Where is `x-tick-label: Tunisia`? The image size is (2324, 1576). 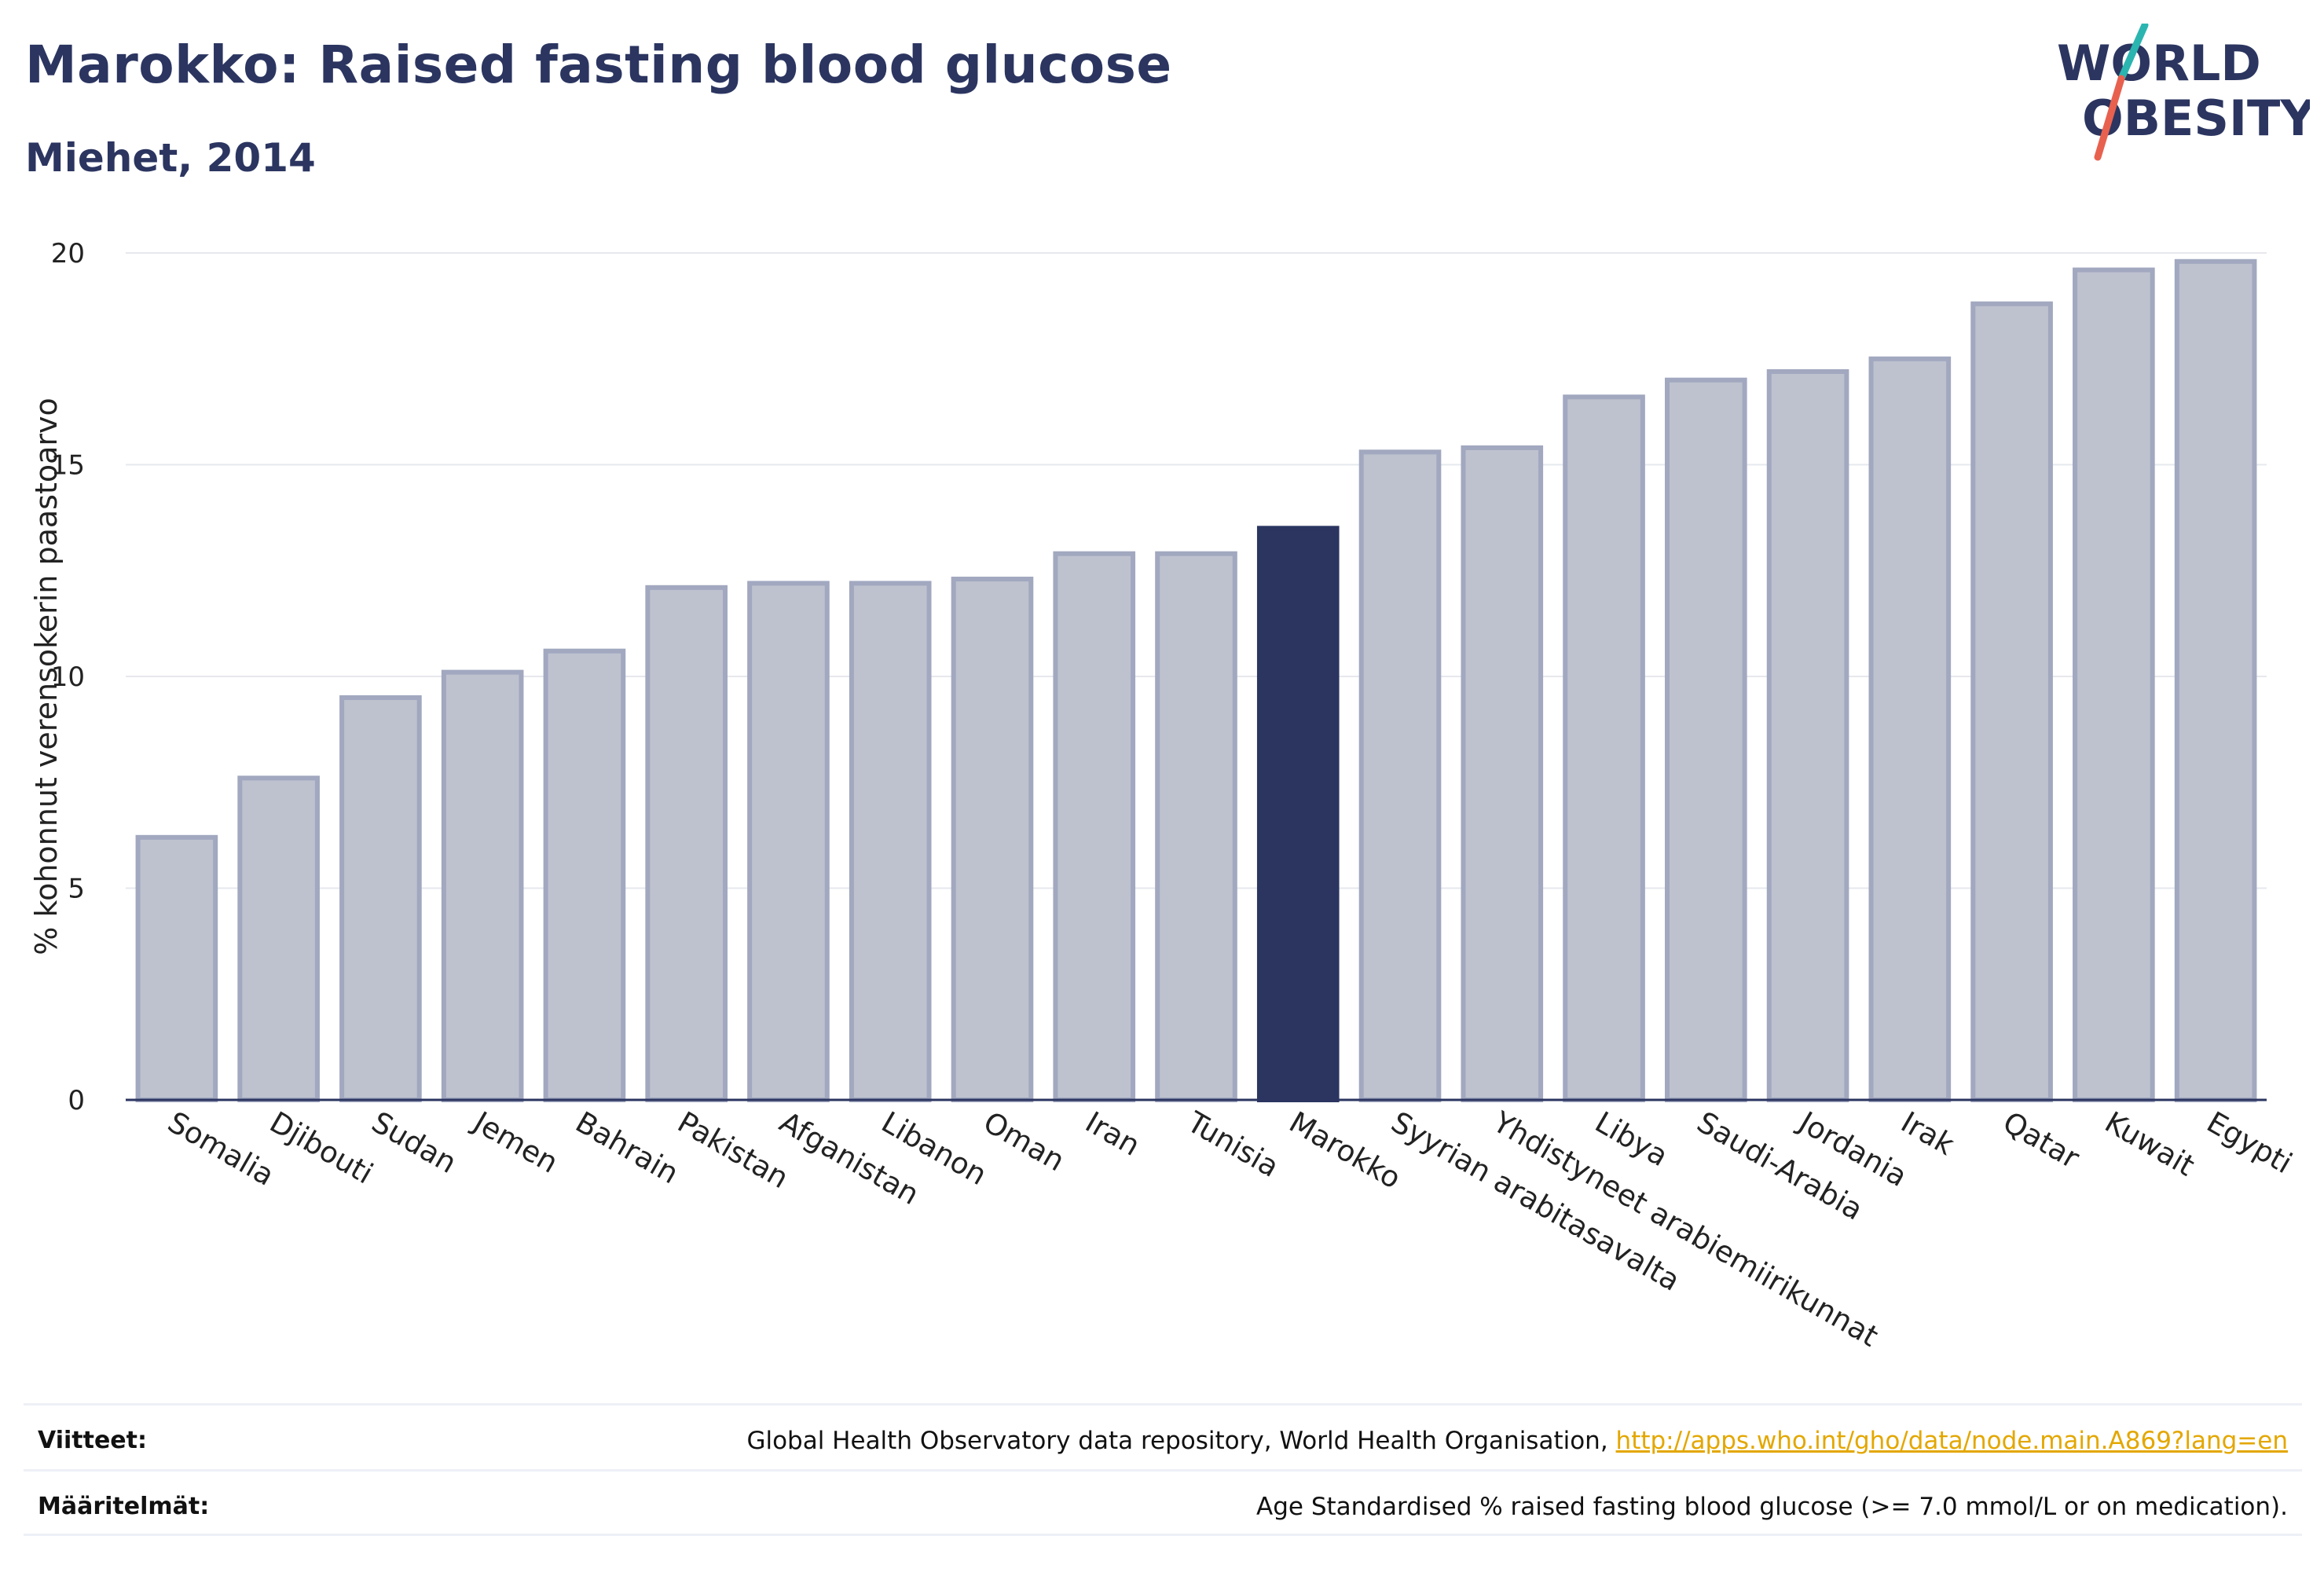
x-tick-label: Tunisia is located at coordinates (1233, 1144).